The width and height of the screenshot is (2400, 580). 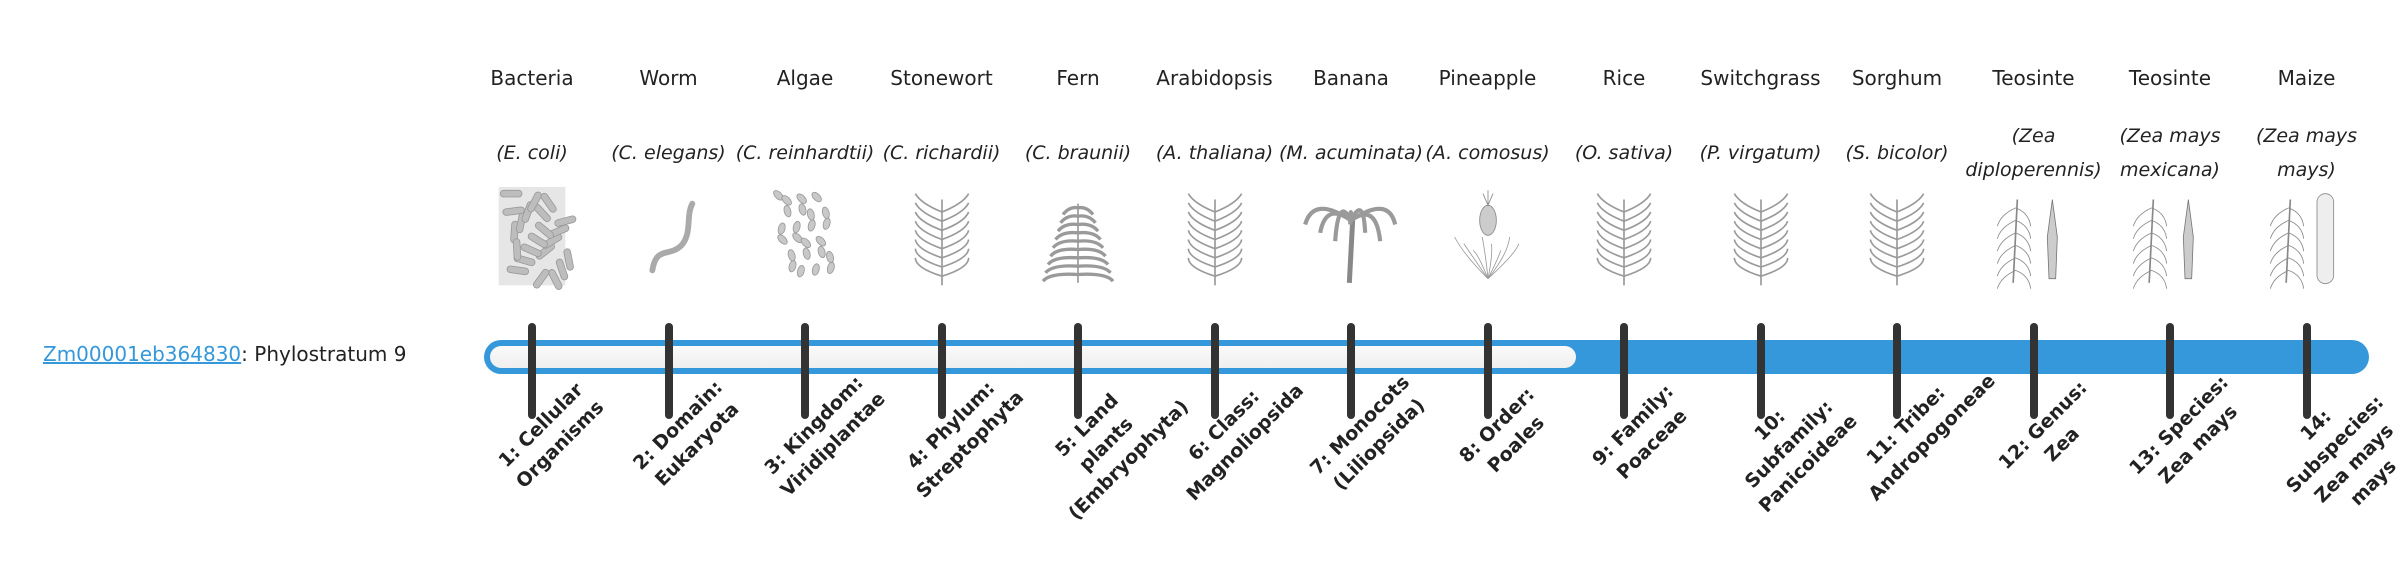 I want to click on organism-column: Worm (C. elegans), so click(x=669, y=290).